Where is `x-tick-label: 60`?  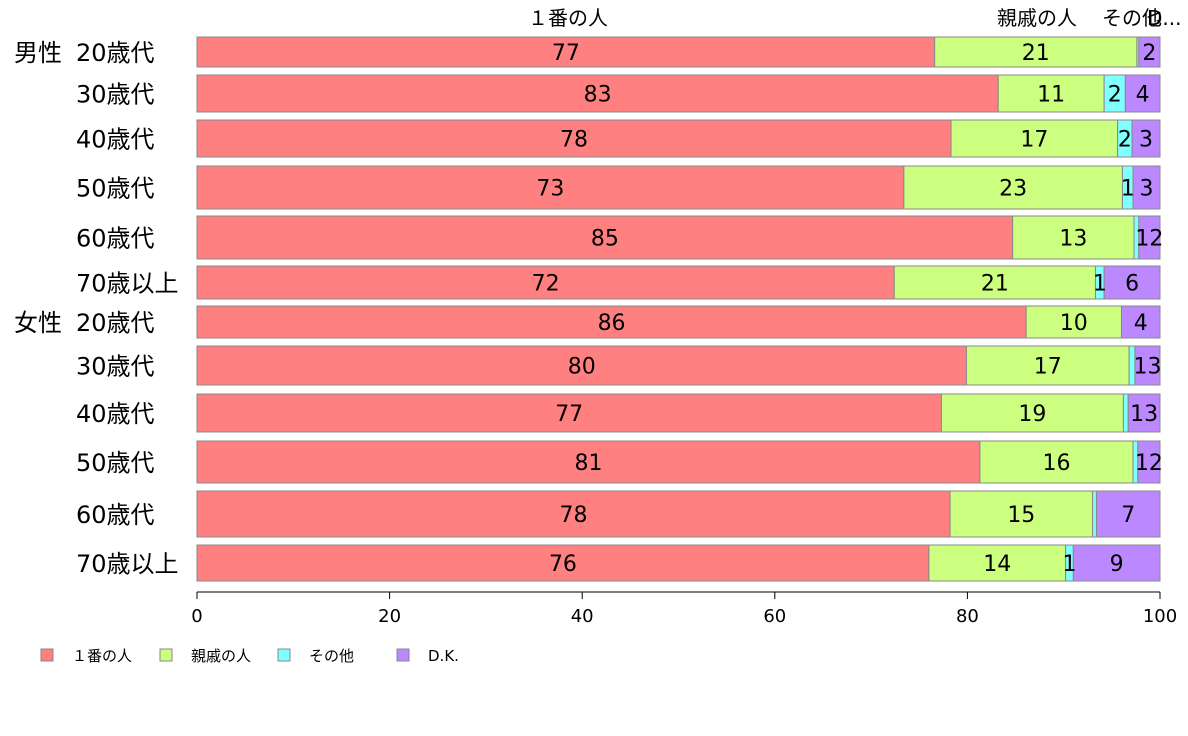
x-tick-label: 60 is located at coordinates (774, 616).